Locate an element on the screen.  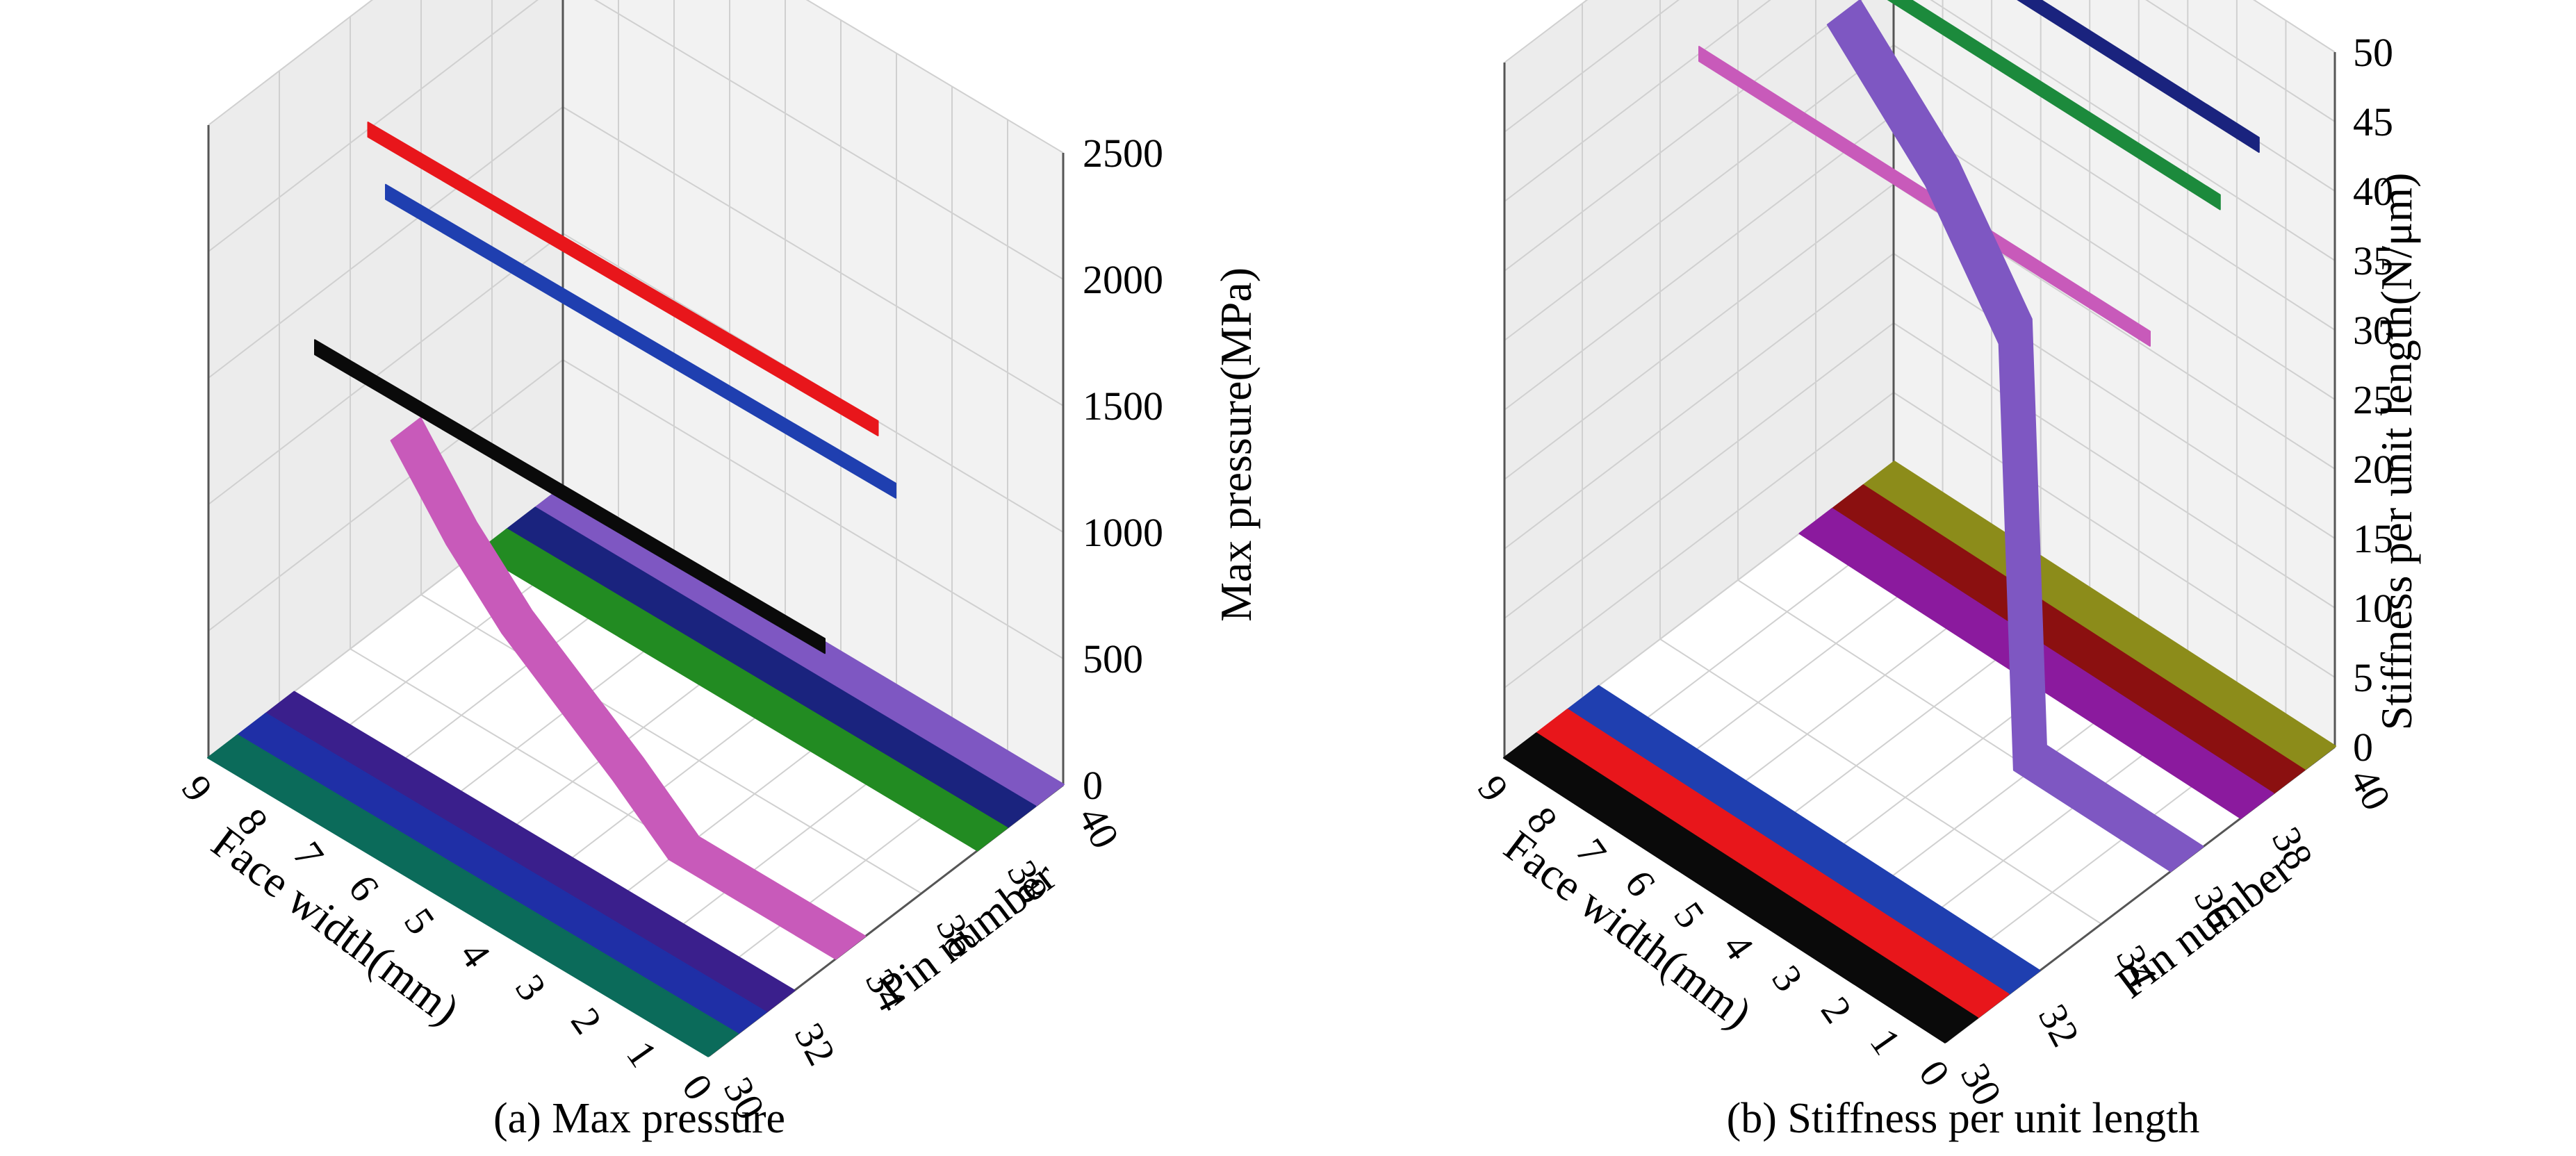
z-tick-label: 2000 is located at coordinates (1123, 279).